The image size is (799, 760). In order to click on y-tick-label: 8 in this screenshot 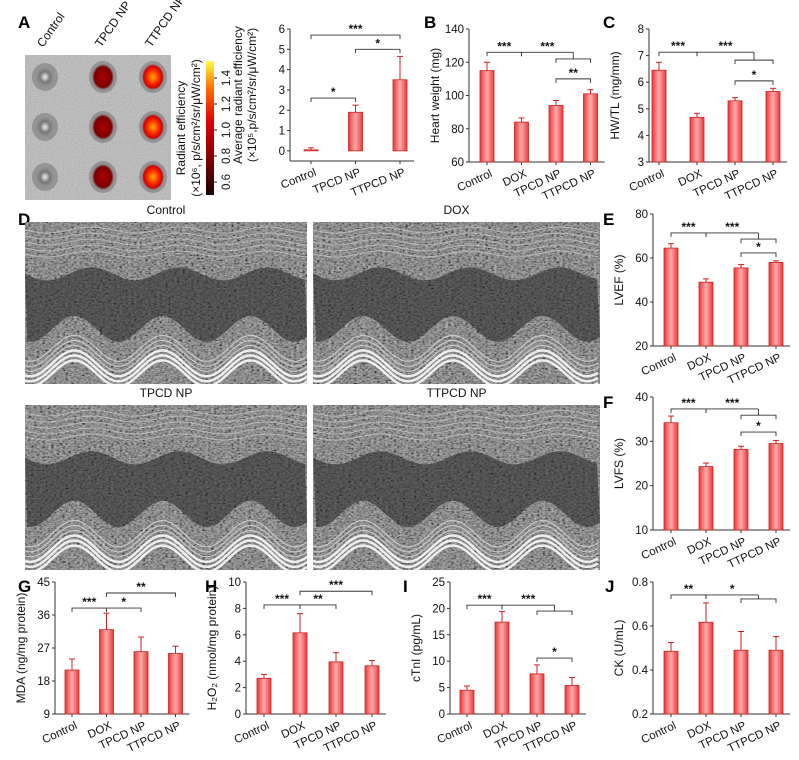, I will do `click(238, 609)`.